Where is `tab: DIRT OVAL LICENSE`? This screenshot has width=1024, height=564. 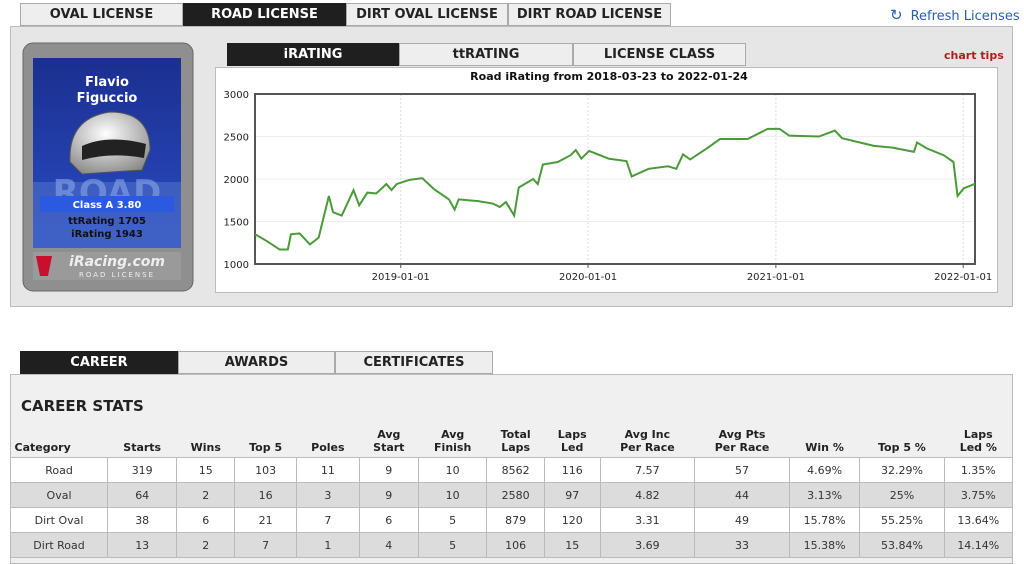
tab: DIRT OVAL LICENSE is located at coordinates (427, 14).